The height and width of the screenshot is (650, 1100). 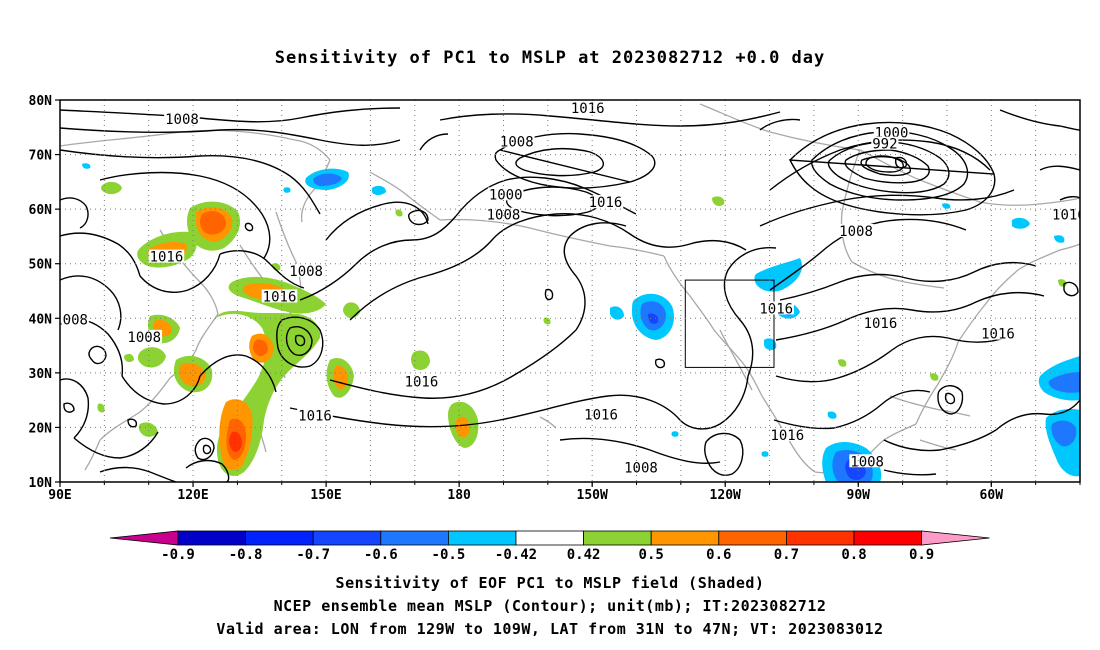 I want to click on lat-tick-label: 80N, so click(x=41, y=101).